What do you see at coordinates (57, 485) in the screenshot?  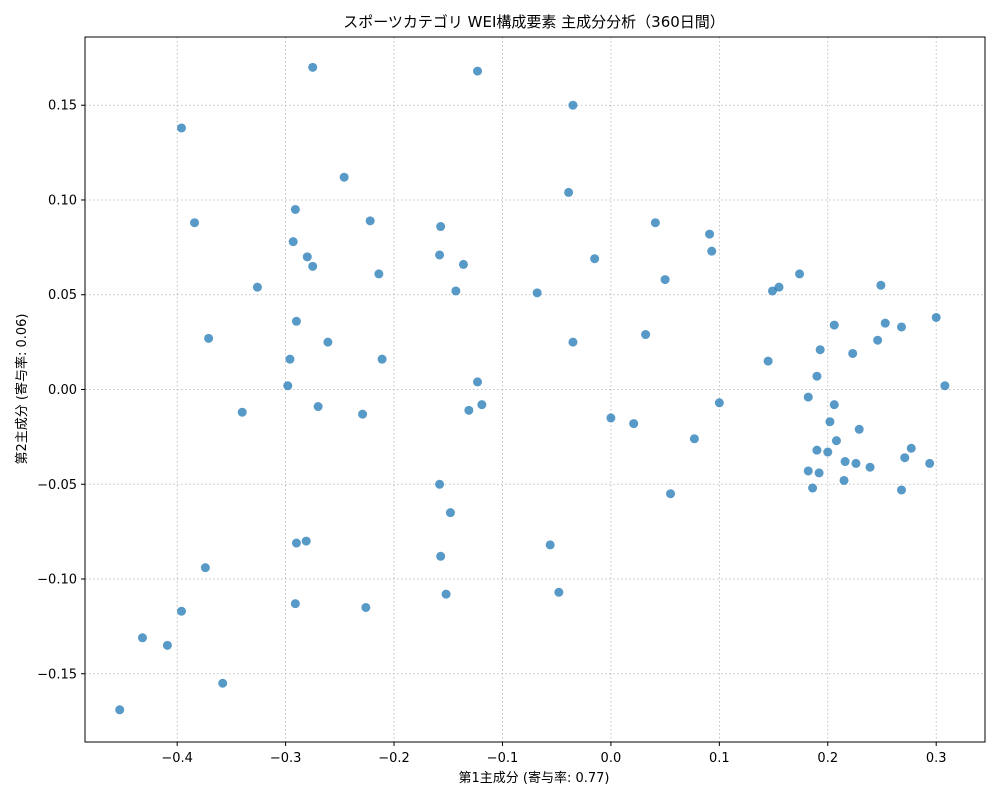 I see `y-tick-label: −0.05` at bounding box center [57, 485].